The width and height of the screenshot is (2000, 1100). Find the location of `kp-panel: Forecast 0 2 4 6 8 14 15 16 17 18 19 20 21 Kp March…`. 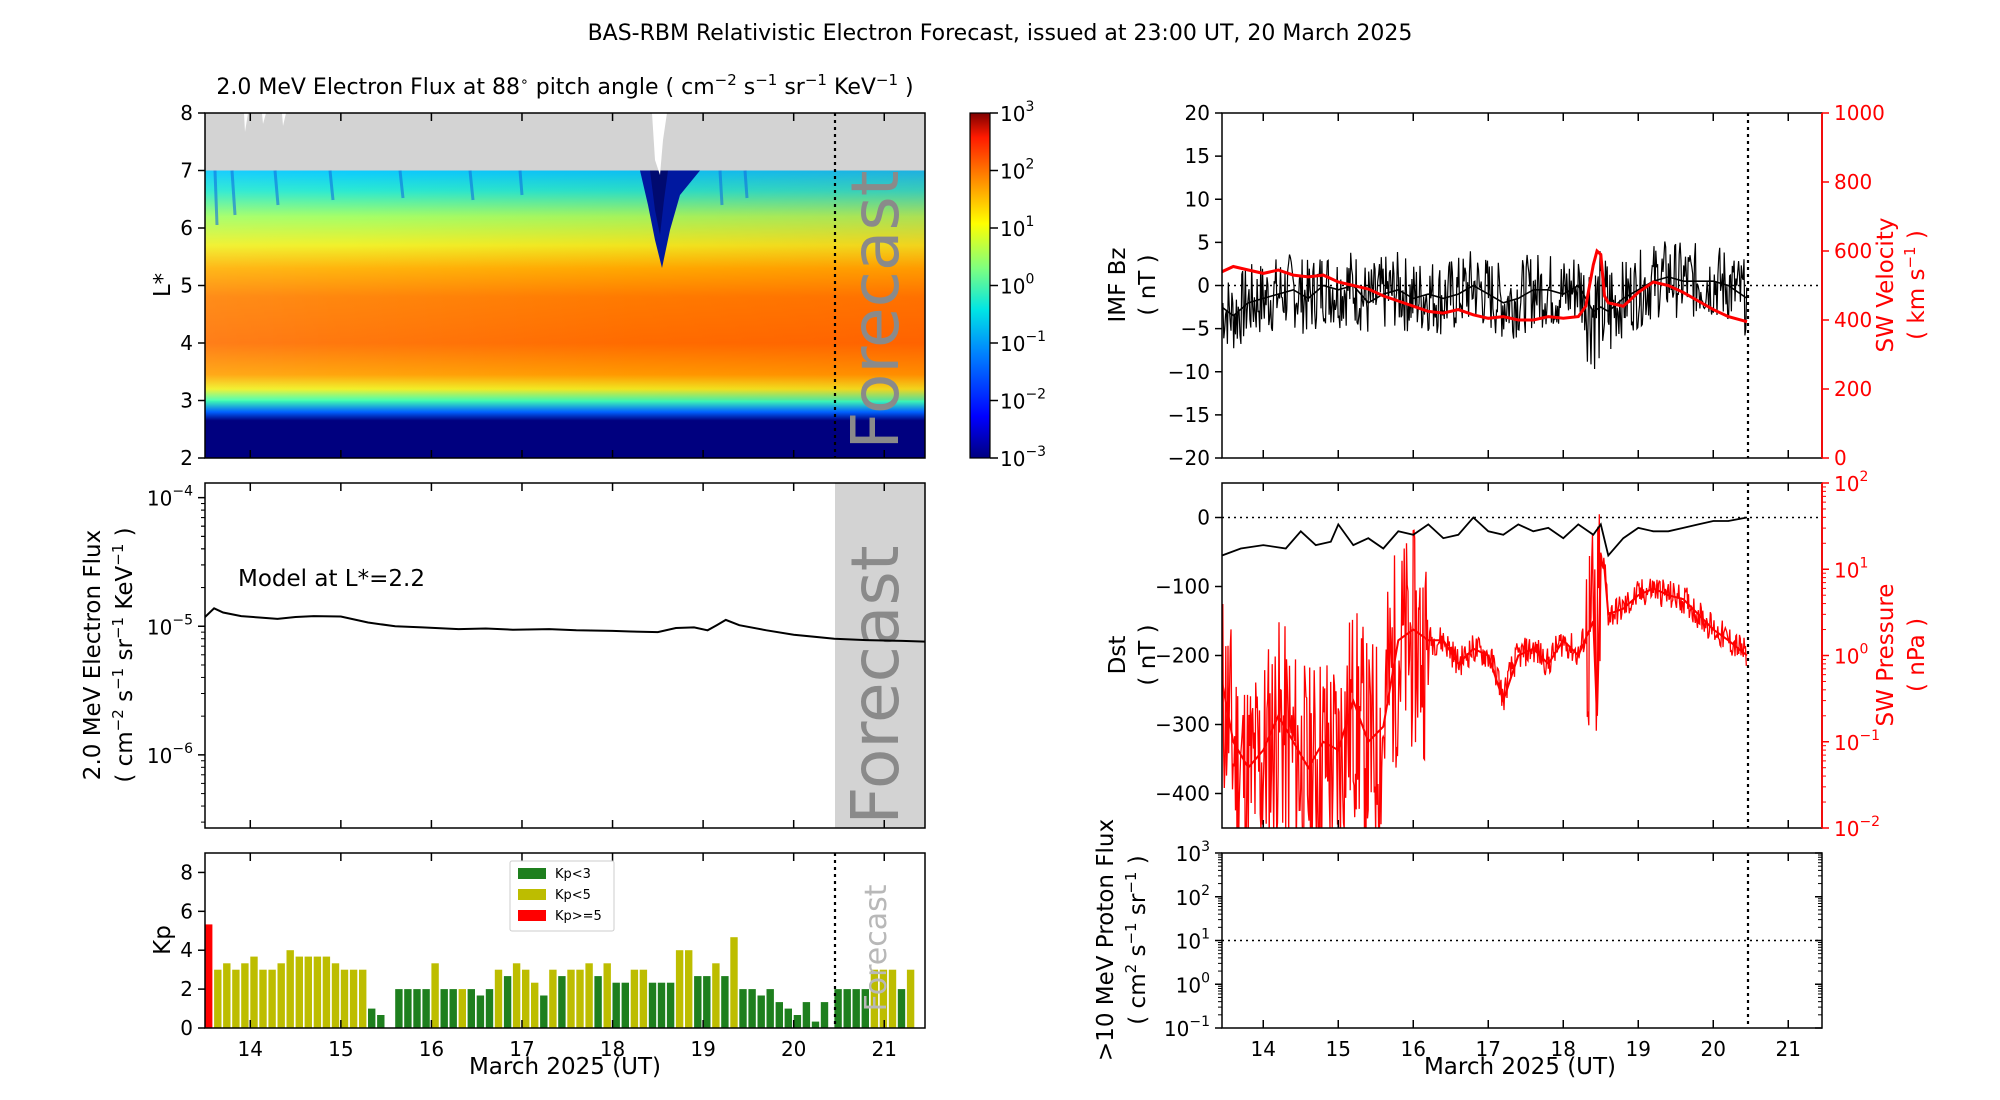

kp-panel: Forecast 0 2 4 6 8 14 15 16 17 18 19 20 21 Kp March… is located at coordinates (538, 966).